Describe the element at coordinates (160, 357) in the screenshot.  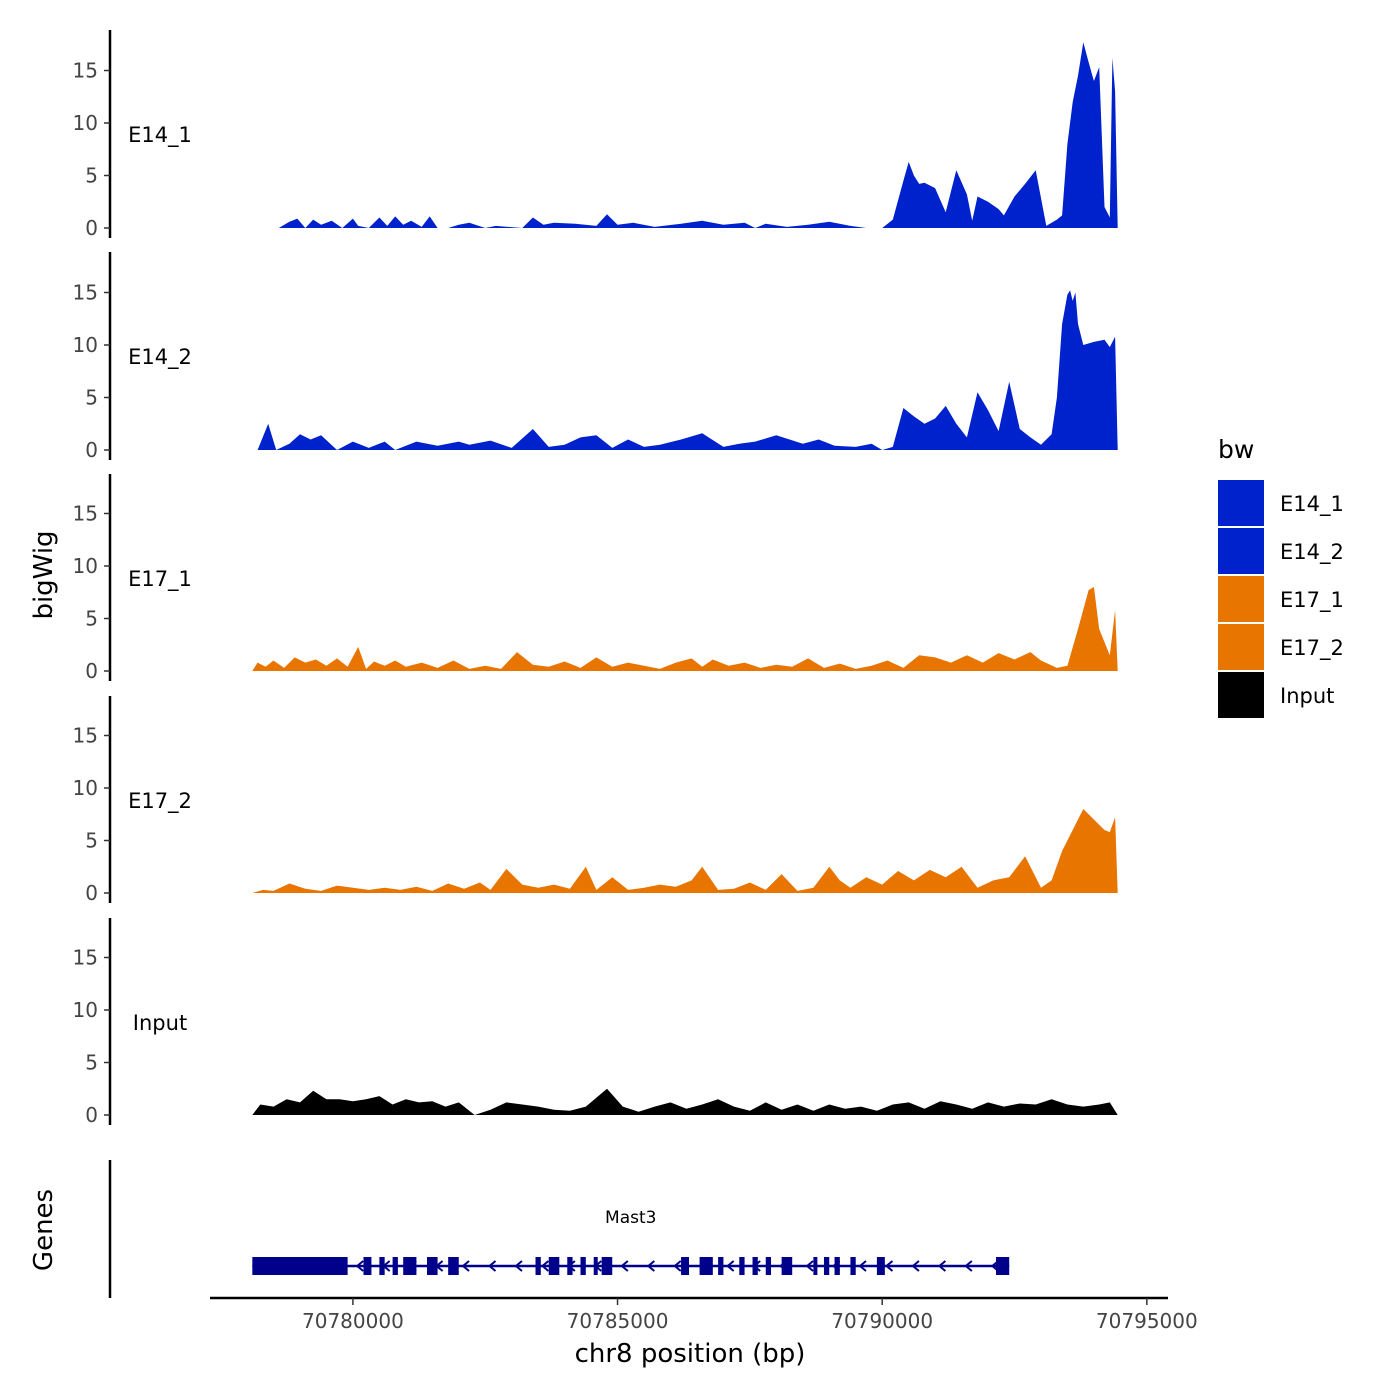
I see `track-label: E14_2` at that location.